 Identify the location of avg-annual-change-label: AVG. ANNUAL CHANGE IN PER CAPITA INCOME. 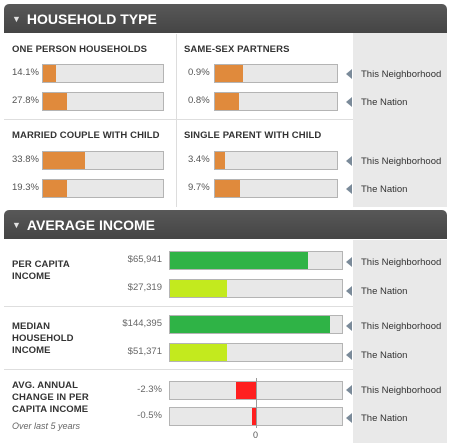
(50, 397).